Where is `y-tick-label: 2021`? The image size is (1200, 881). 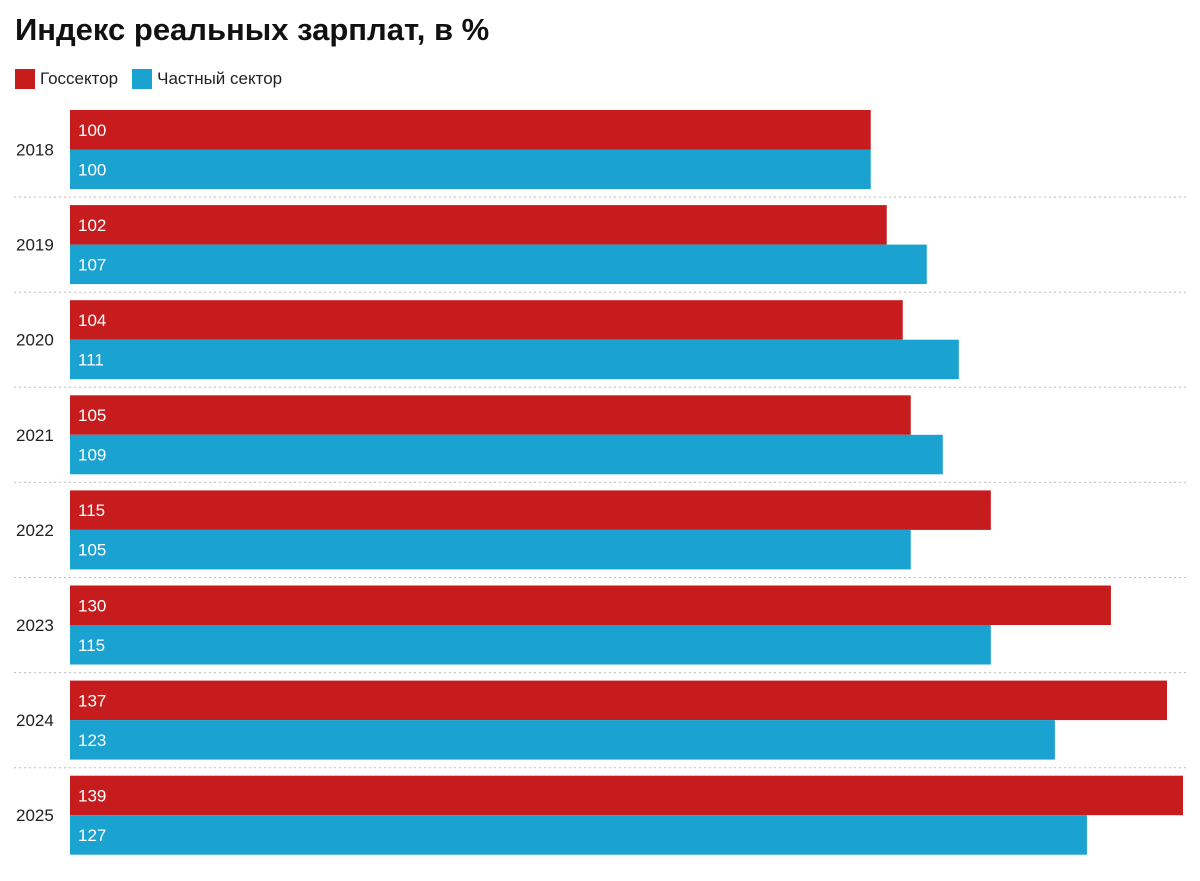
y-tick-label: 2021 is located at coordinates (35, 435).